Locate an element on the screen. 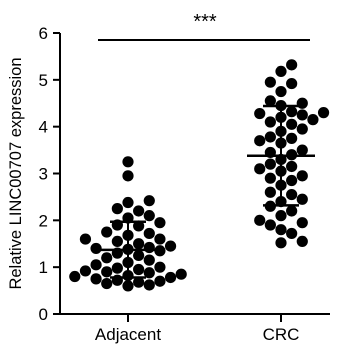 This screenshot has height=348, width=337. y-tick-label: 1 is located at coordinates (43, 267).